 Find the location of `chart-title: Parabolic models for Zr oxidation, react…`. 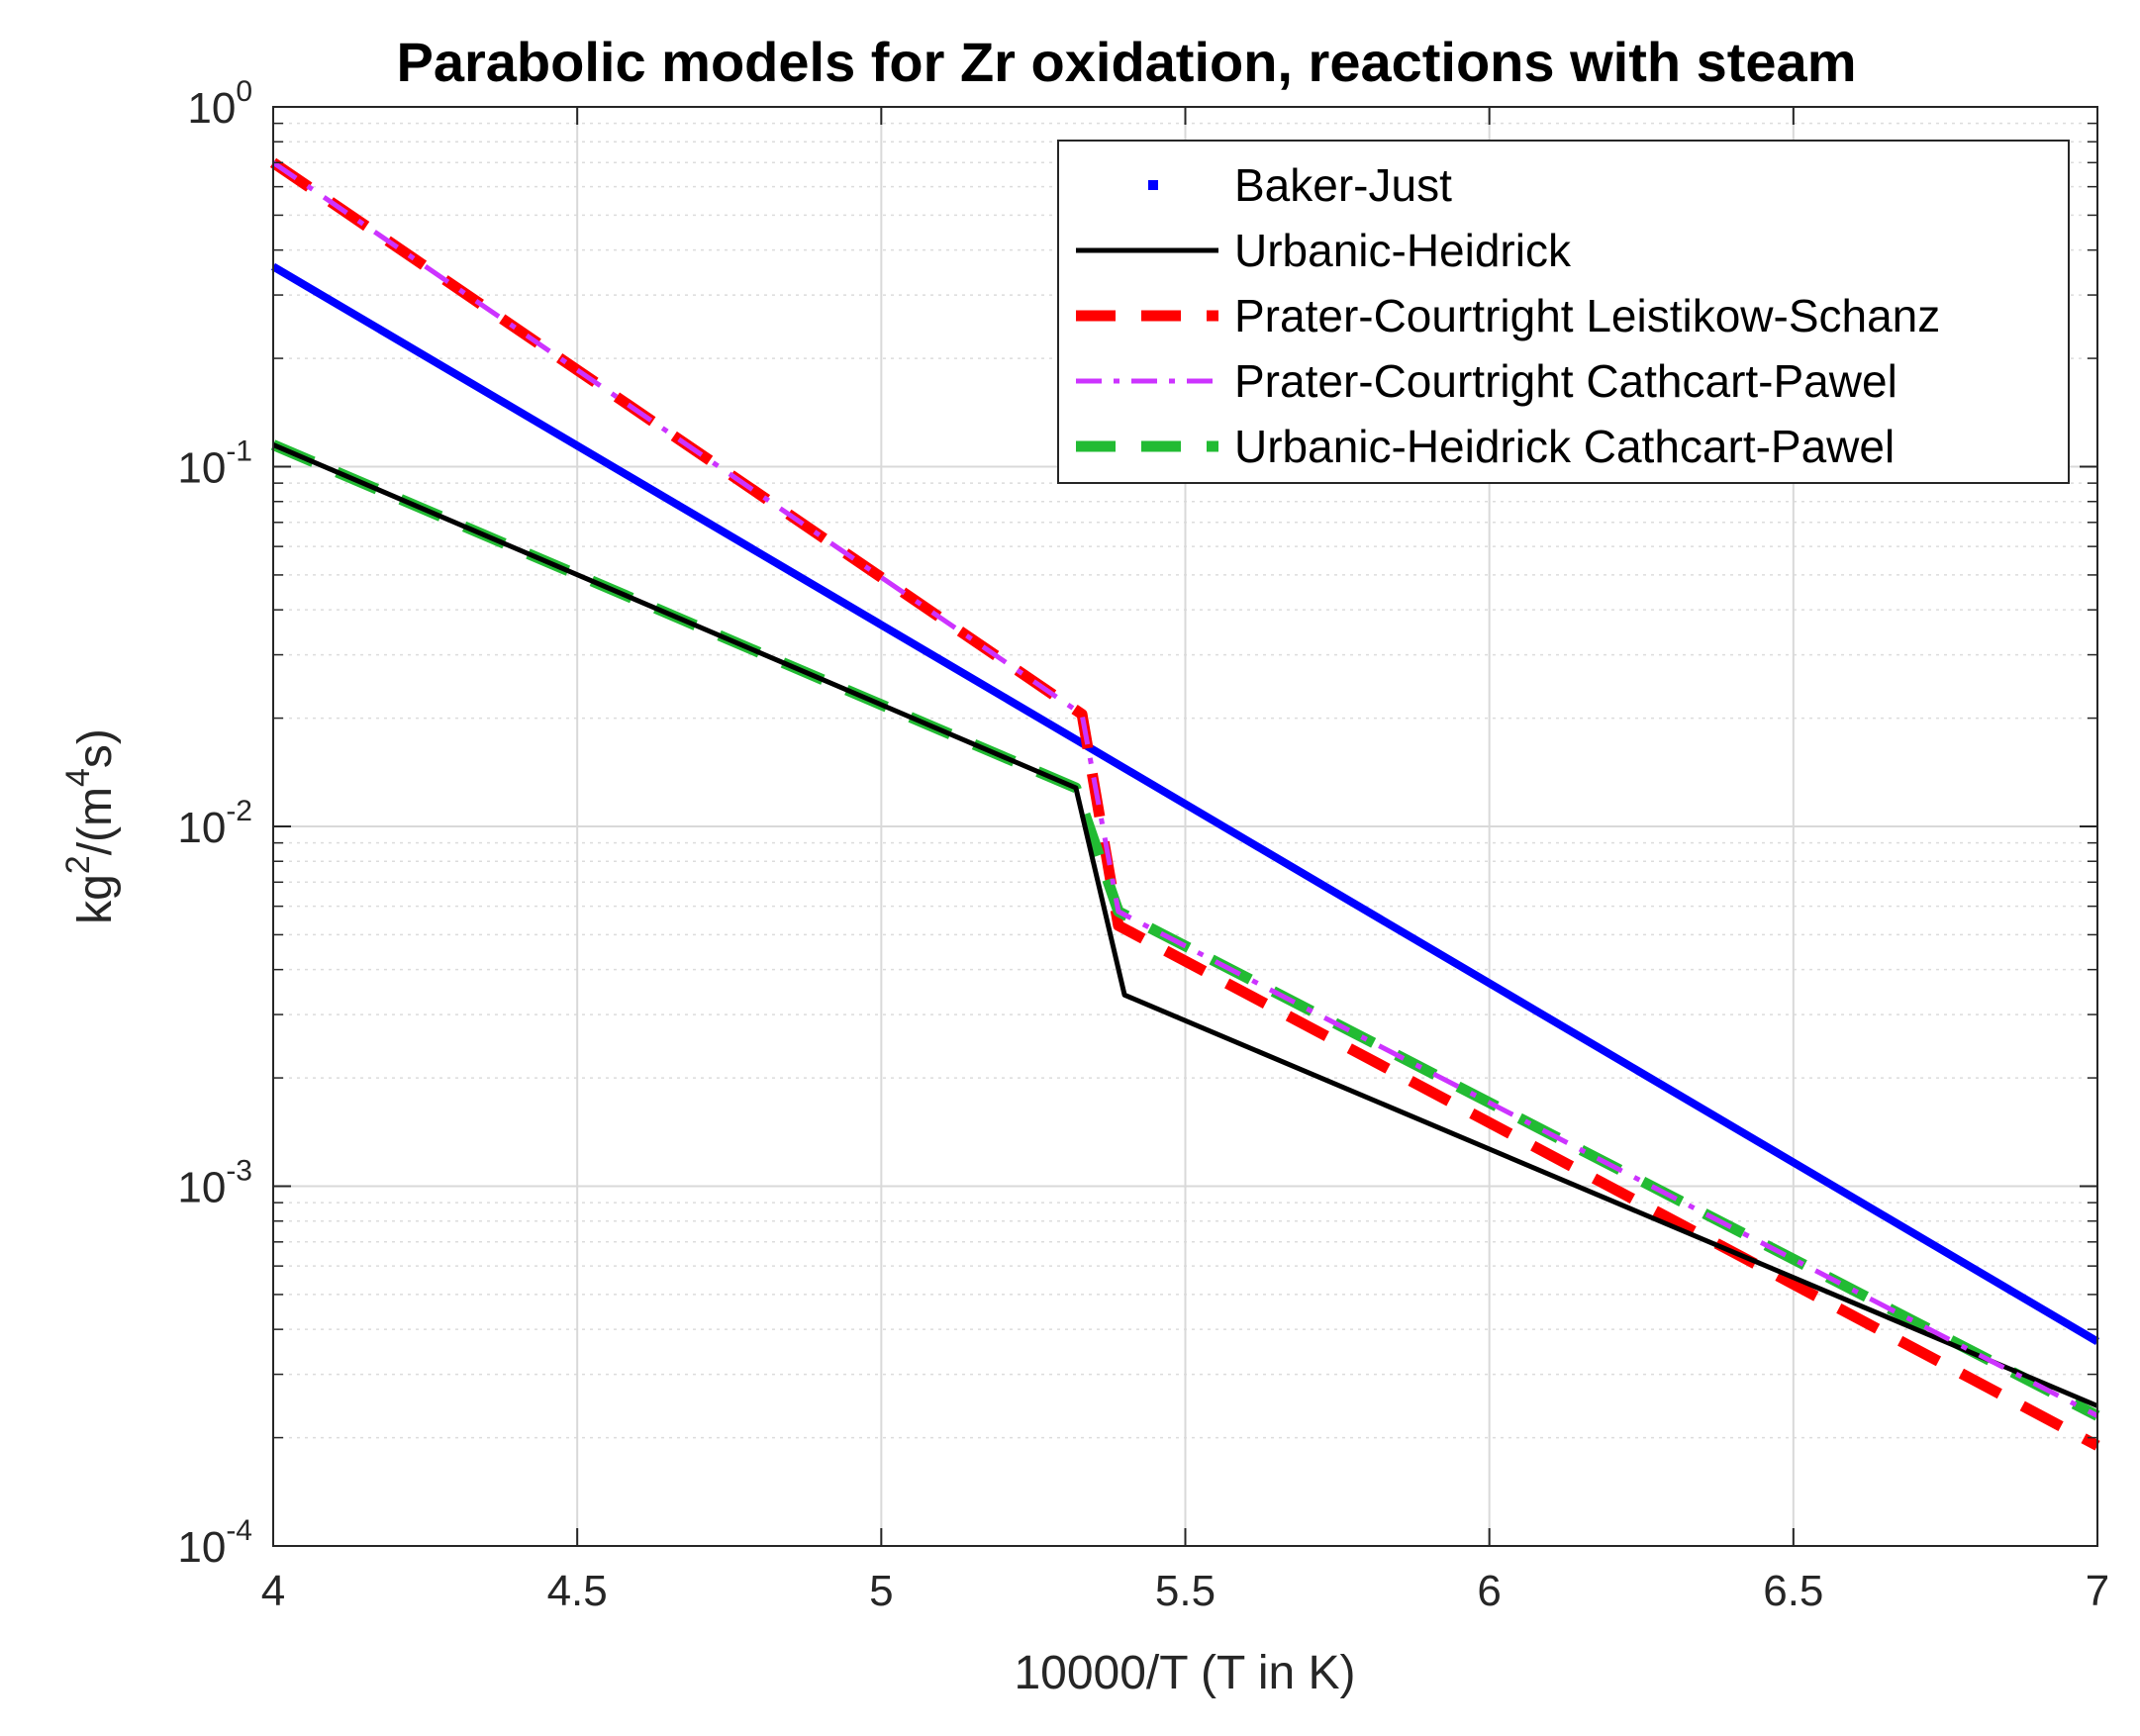

chart-title: Parabolic models for Zr oxidation, react… is located at coordinates (1126, 62).